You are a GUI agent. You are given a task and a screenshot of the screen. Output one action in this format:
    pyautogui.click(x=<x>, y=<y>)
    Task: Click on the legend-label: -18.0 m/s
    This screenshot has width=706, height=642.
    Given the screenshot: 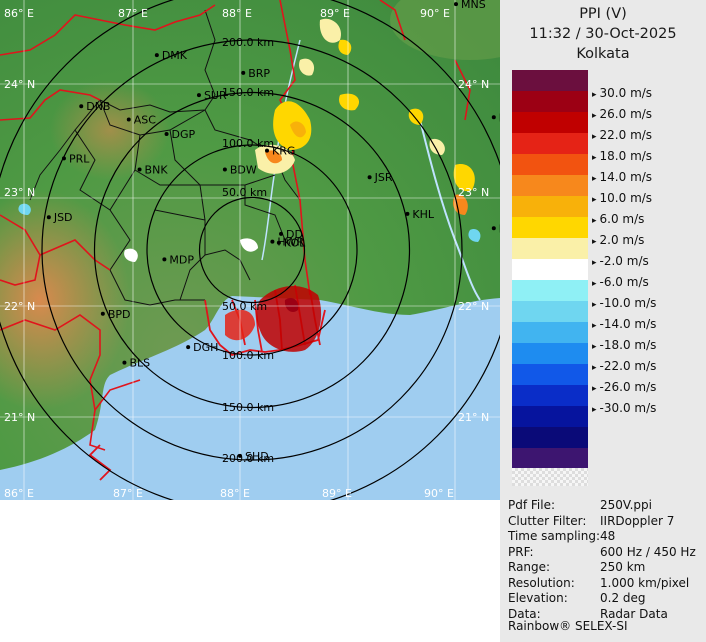 What is the action you would take?
    pyautogui.click(x=624, y=345)
    